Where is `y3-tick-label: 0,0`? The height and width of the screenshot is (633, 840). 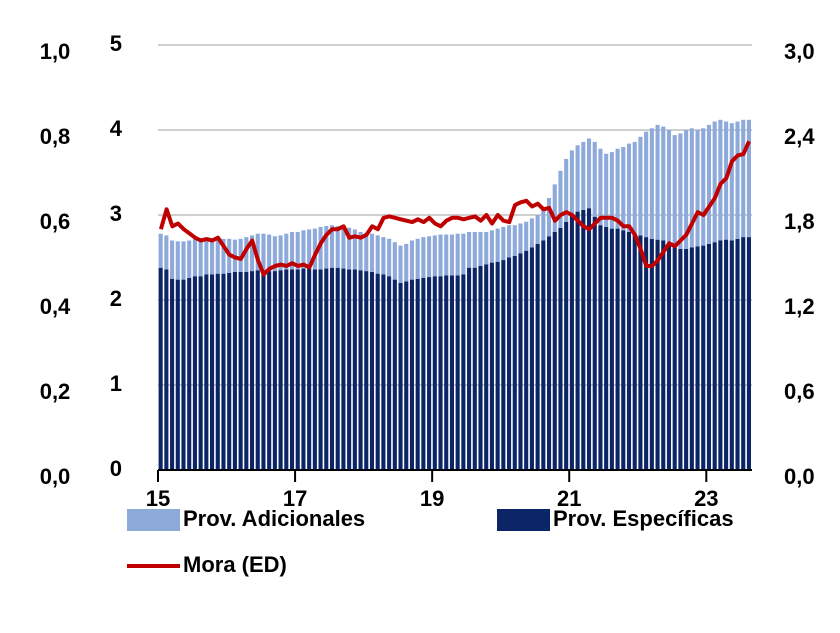 y3-tick-label: 0,0 is located at coordinates (55, 476).